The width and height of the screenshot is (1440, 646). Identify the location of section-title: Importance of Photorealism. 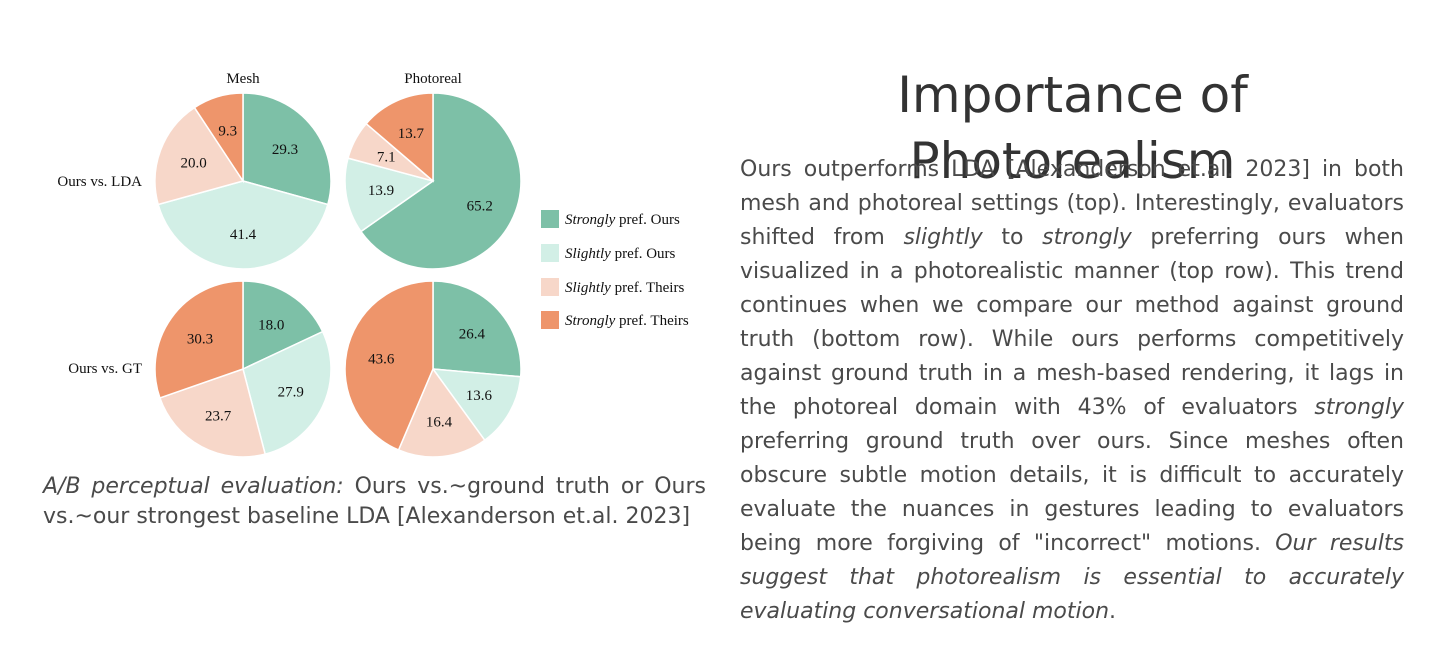
(1072, 128).